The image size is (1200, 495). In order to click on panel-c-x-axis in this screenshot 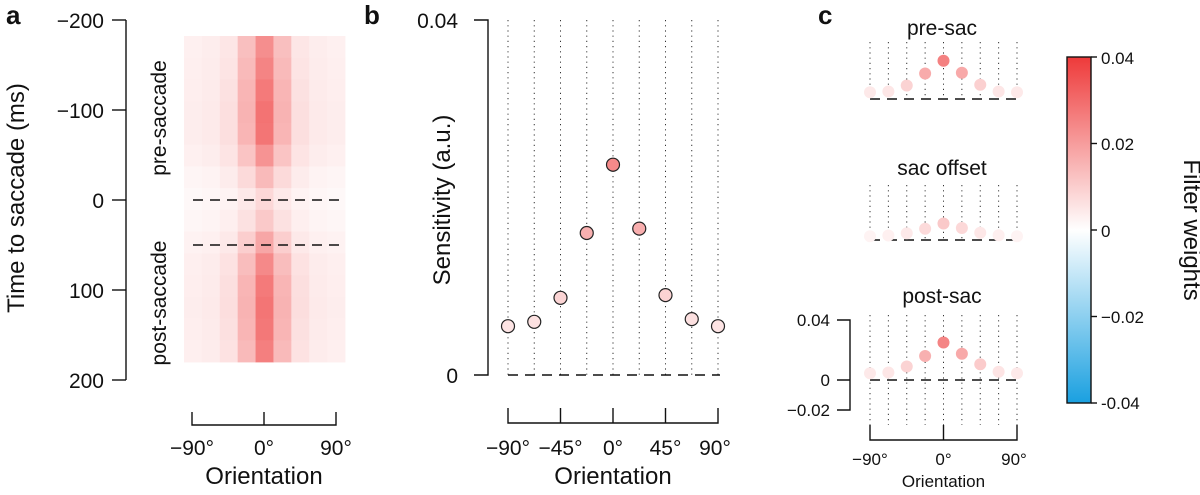, I will do `click(943, 433)`.